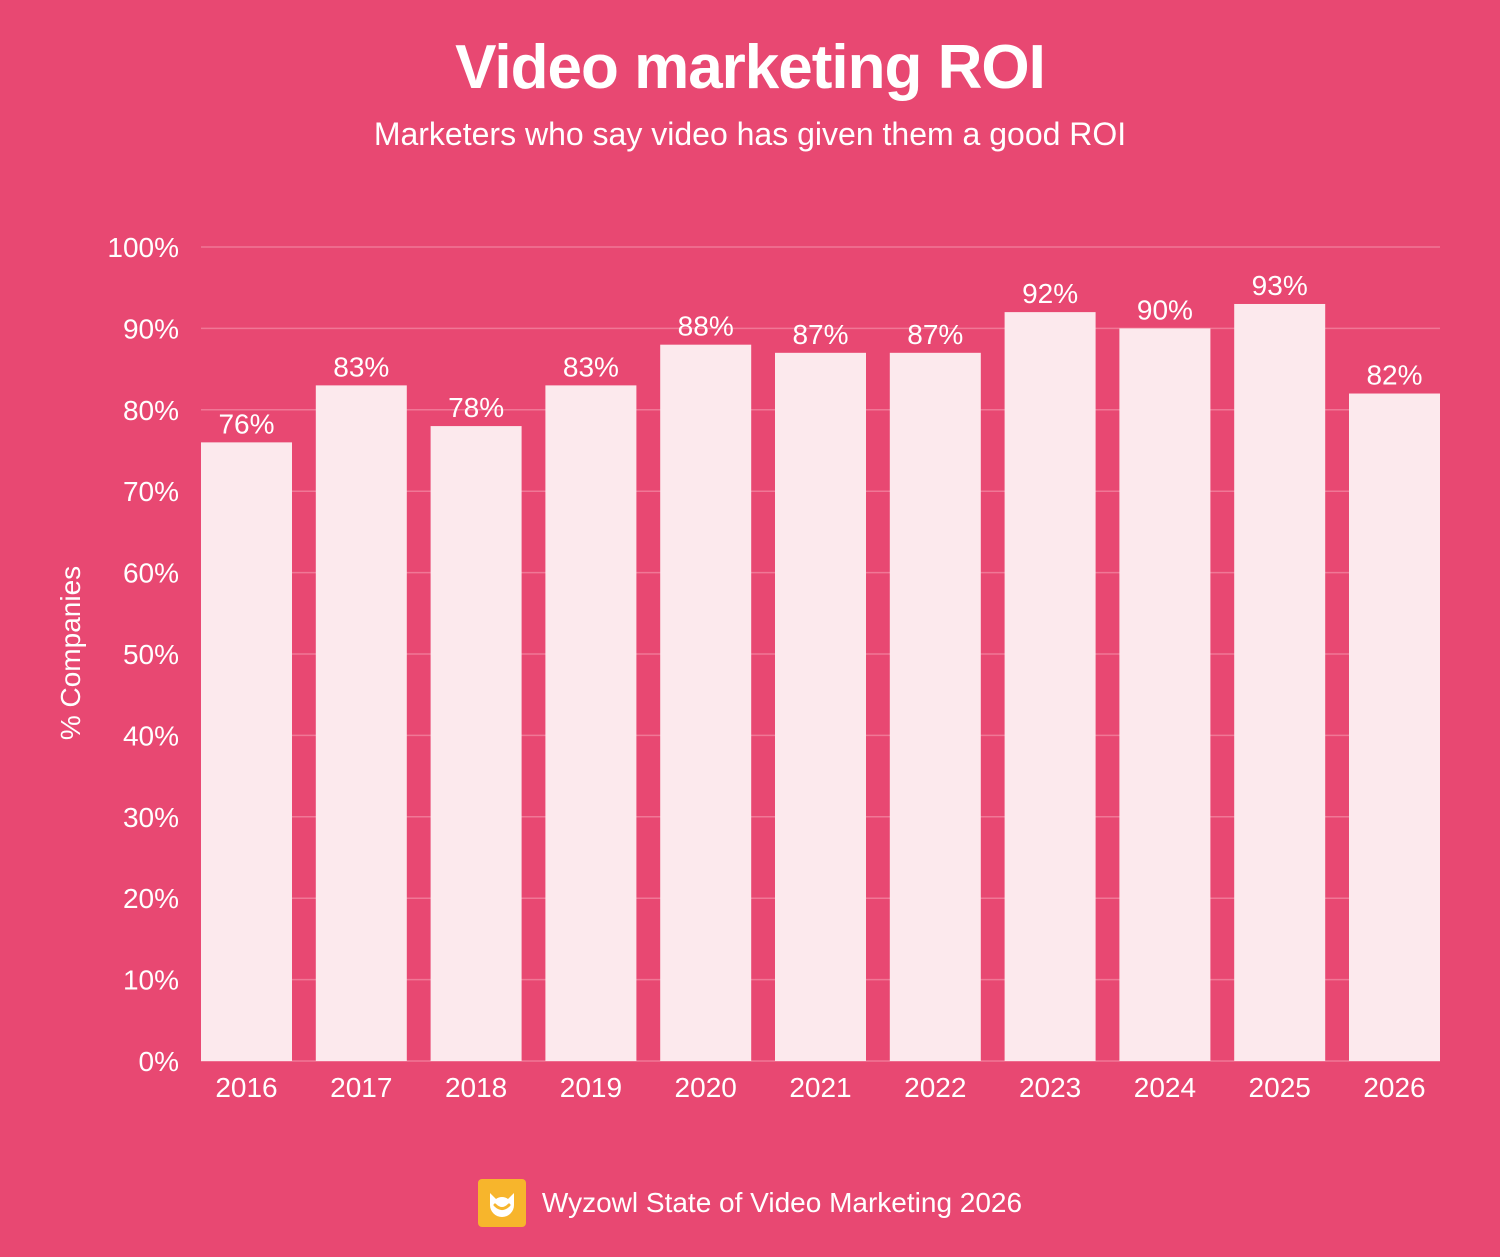 The width and height of the screenshot is (1500, 1257). Describe the element at coordinates (246, 423) in the screenshot. I see `data-label: 76%` at that location.